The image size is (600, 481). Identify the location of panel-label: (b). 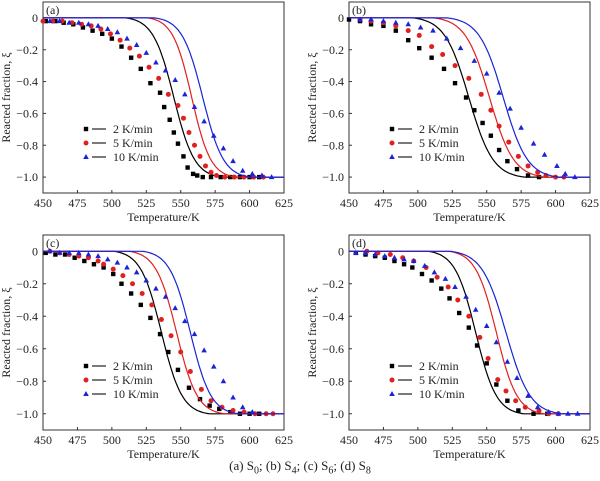
(359, 10).